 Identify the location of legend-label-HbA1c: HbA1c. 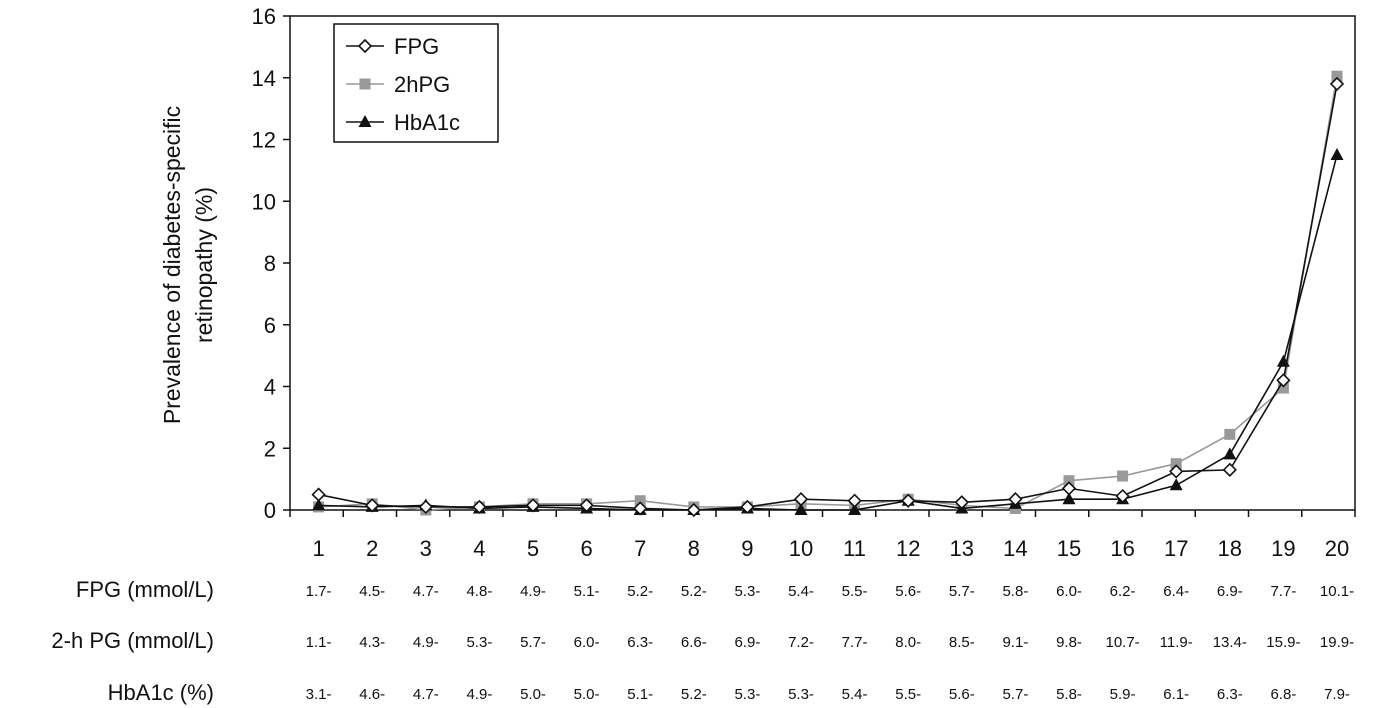
(427, 122).